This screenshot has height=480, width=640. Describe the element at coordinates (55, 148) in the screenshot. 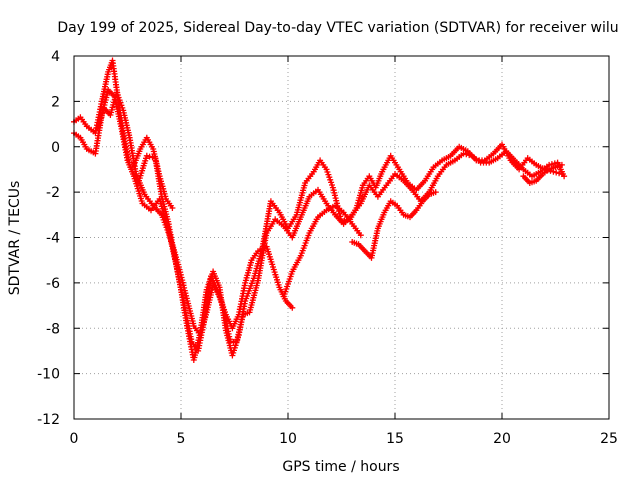

I see `y-tick-label: 0` at that location.